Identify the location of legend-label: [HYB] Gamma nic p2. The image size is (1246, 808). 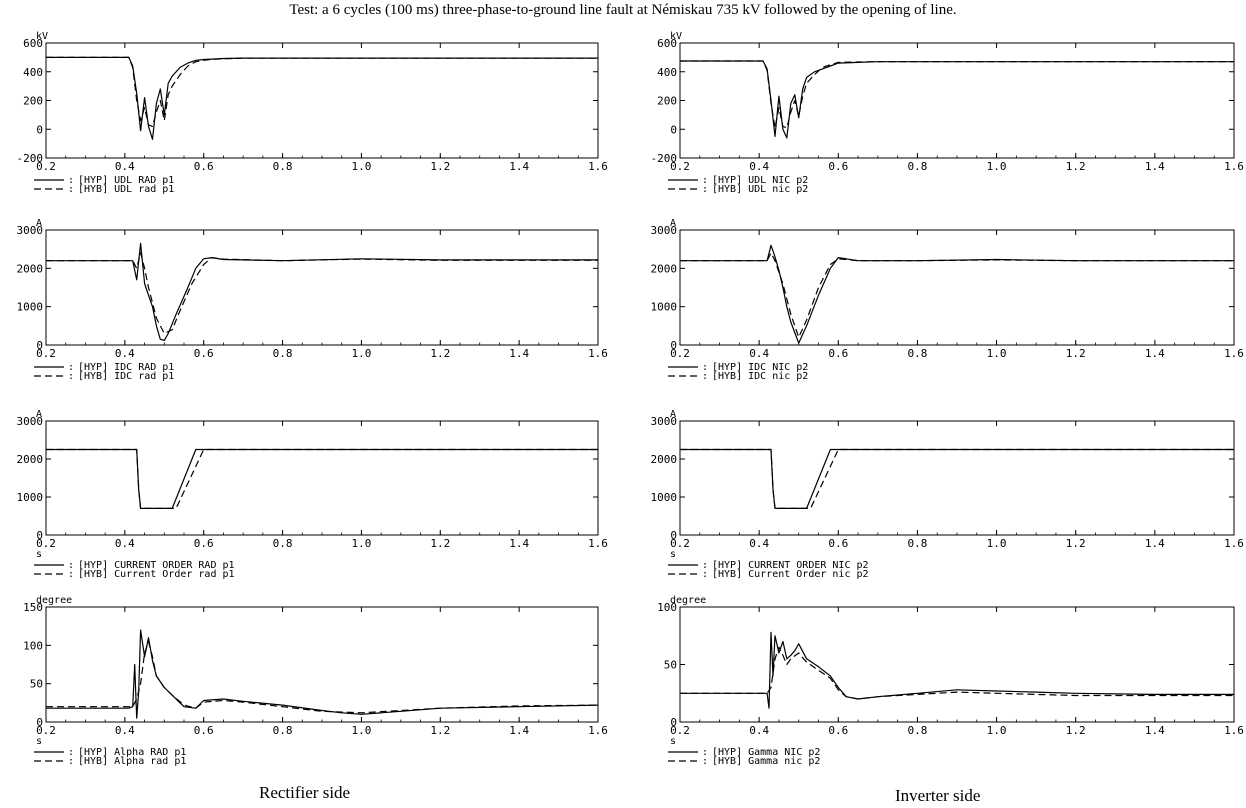
(766, 761).